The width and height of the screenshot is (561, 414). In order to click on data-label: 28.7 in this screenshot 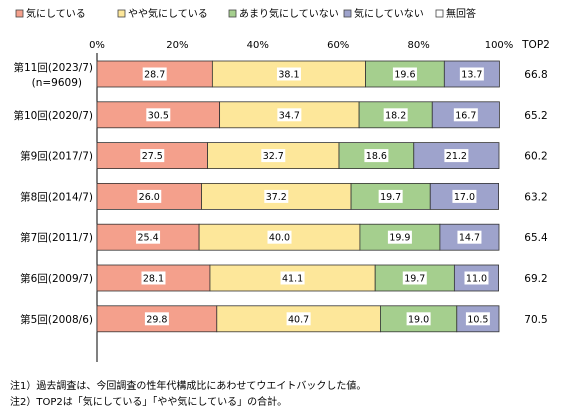, I will do `click(154, 75)`.